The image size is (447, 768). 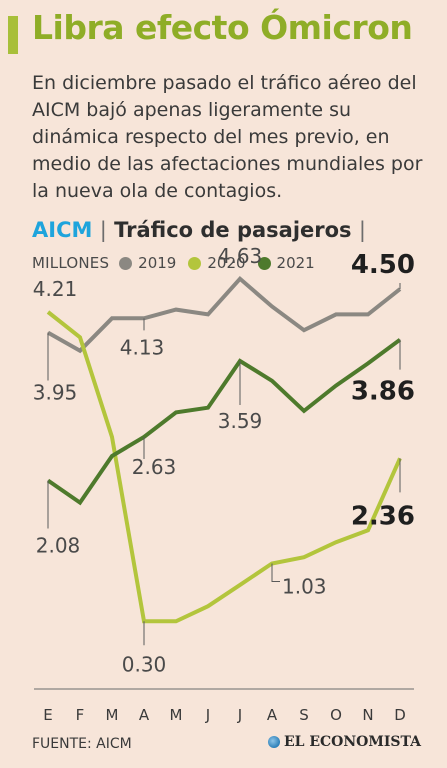 What do you see at coordinates (304, 715) in the screenshot?
I see `x-tick-label-8: S` at bounding box center [304, 715].